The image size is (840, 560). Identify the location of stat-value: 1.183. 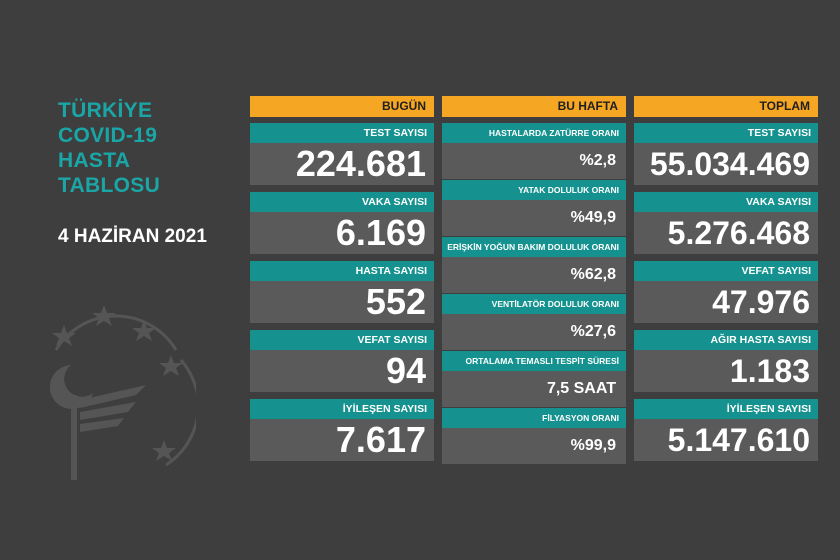
(726, 371).